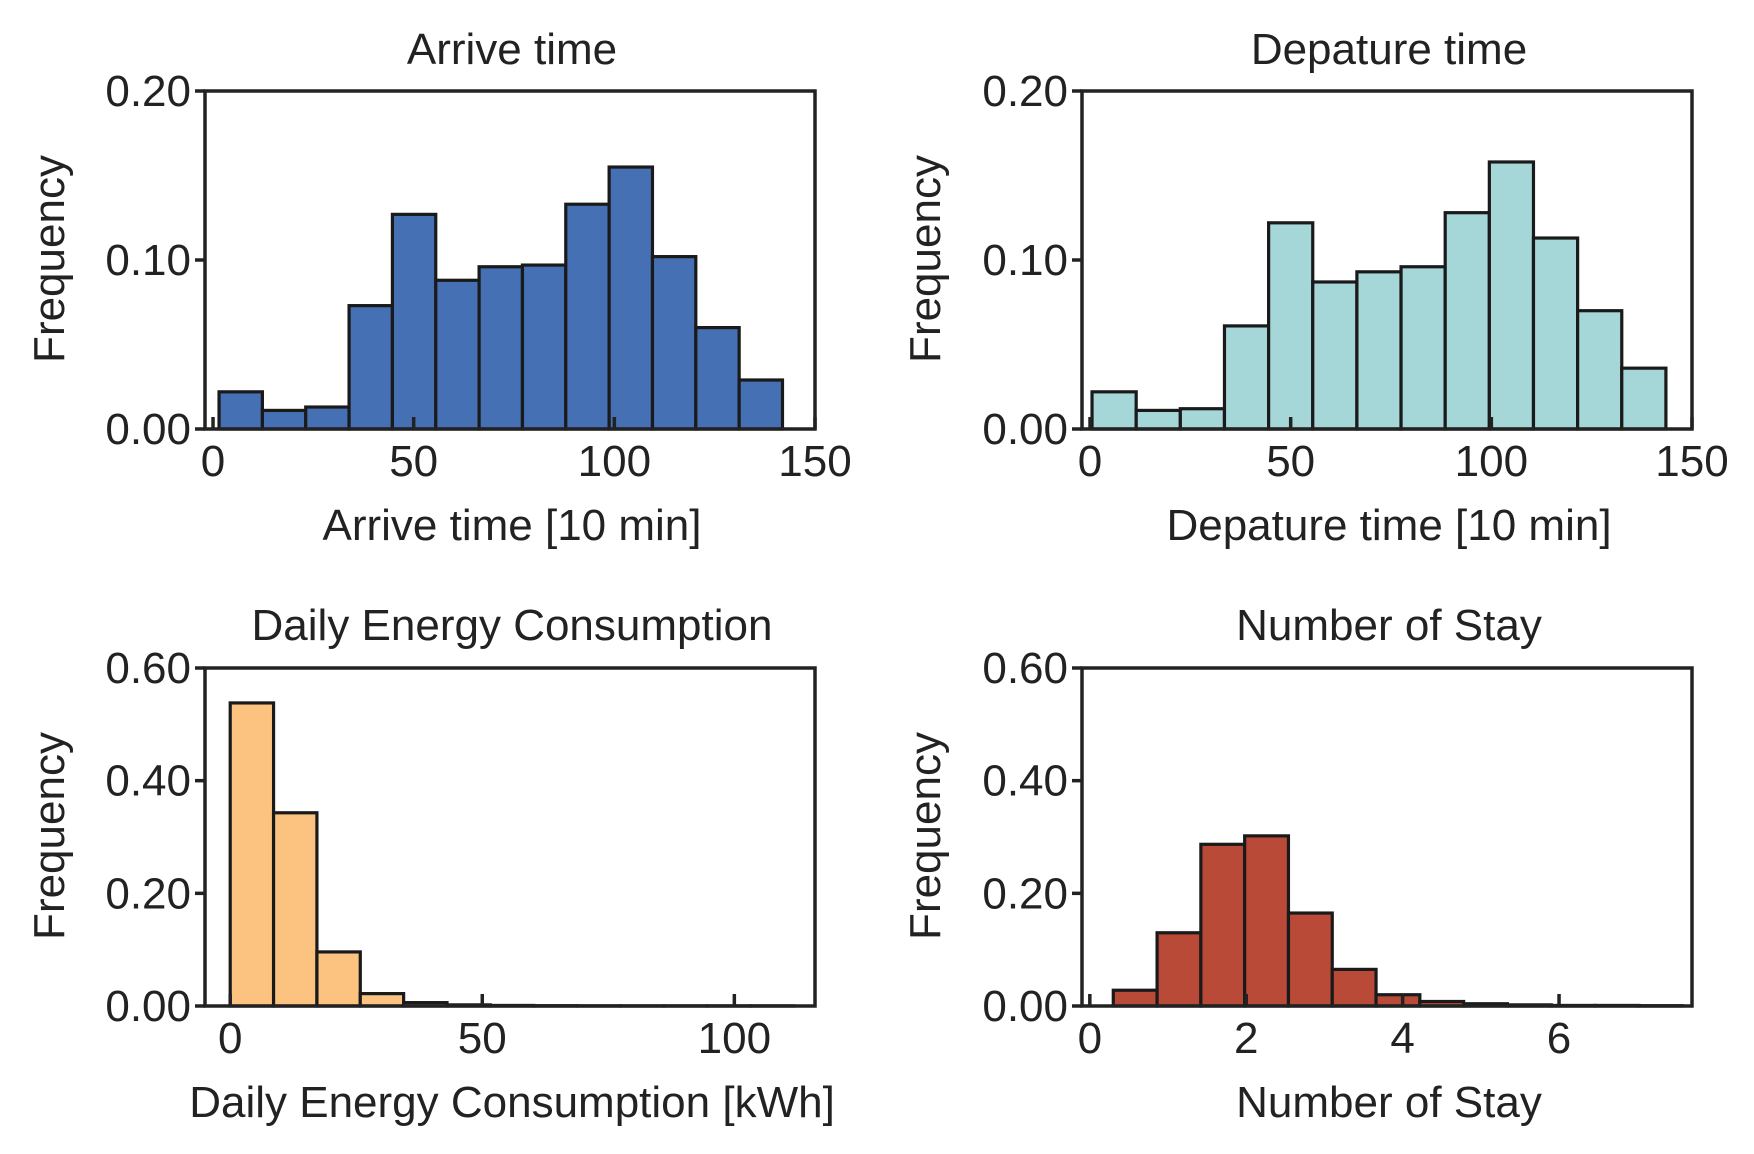  Describe the element at coordinates (1398, 921) in the screenshot. I see `number-of-stay-bars` at that location.